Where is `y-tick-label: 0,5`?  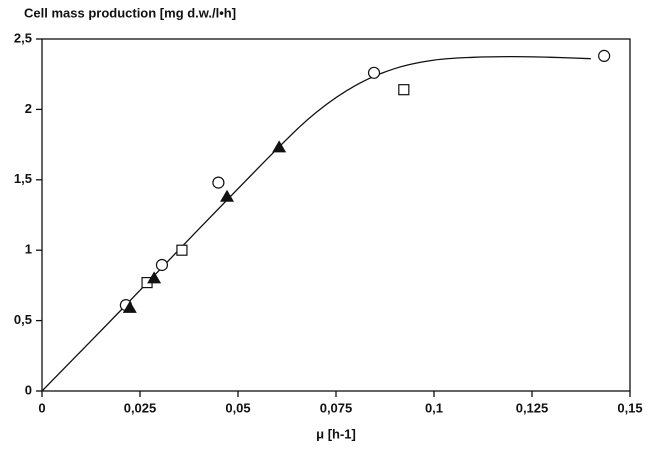 y-tick-label: 0,5 is located at coordinates (23, 319).